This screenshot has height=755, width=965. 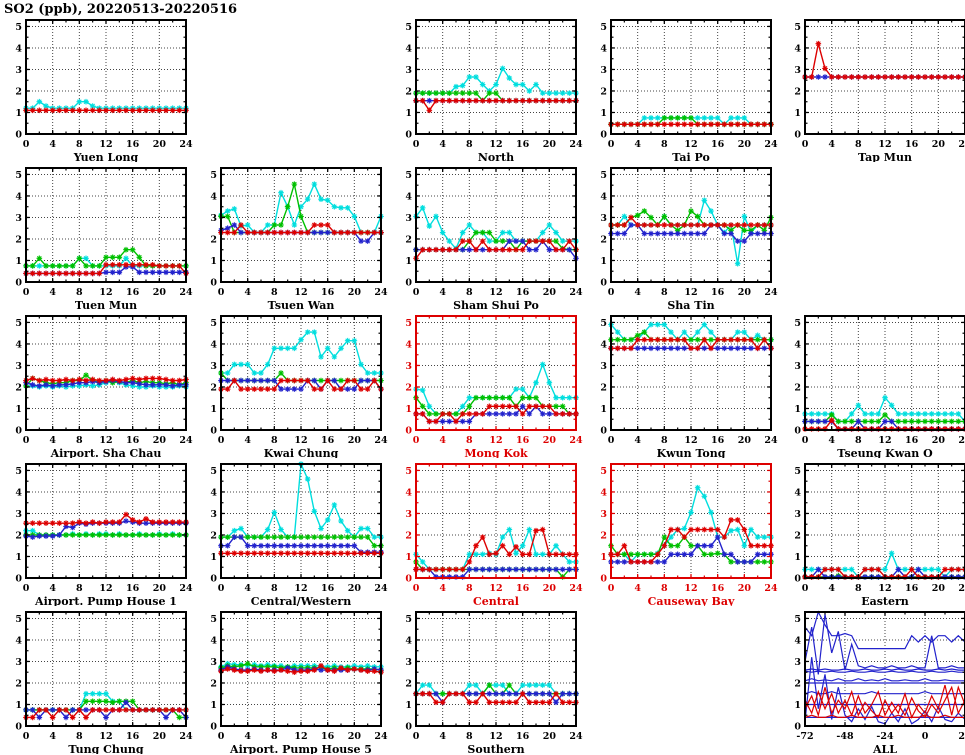 I want to click on plot-tseung-kwan-o: 01234504812162024Tseung Kwan O, so click(x=879, y=387).